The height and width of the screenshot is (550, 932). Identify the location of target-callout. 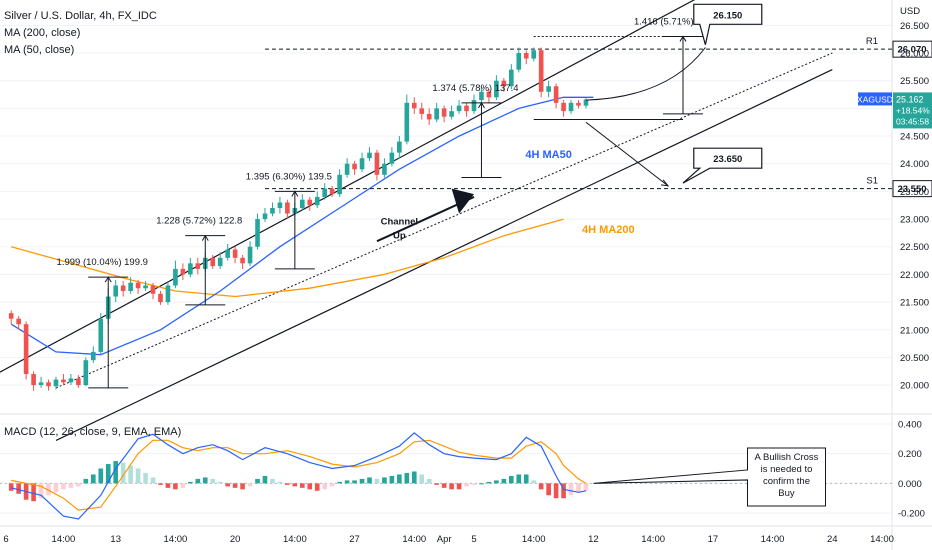
(722, 165).